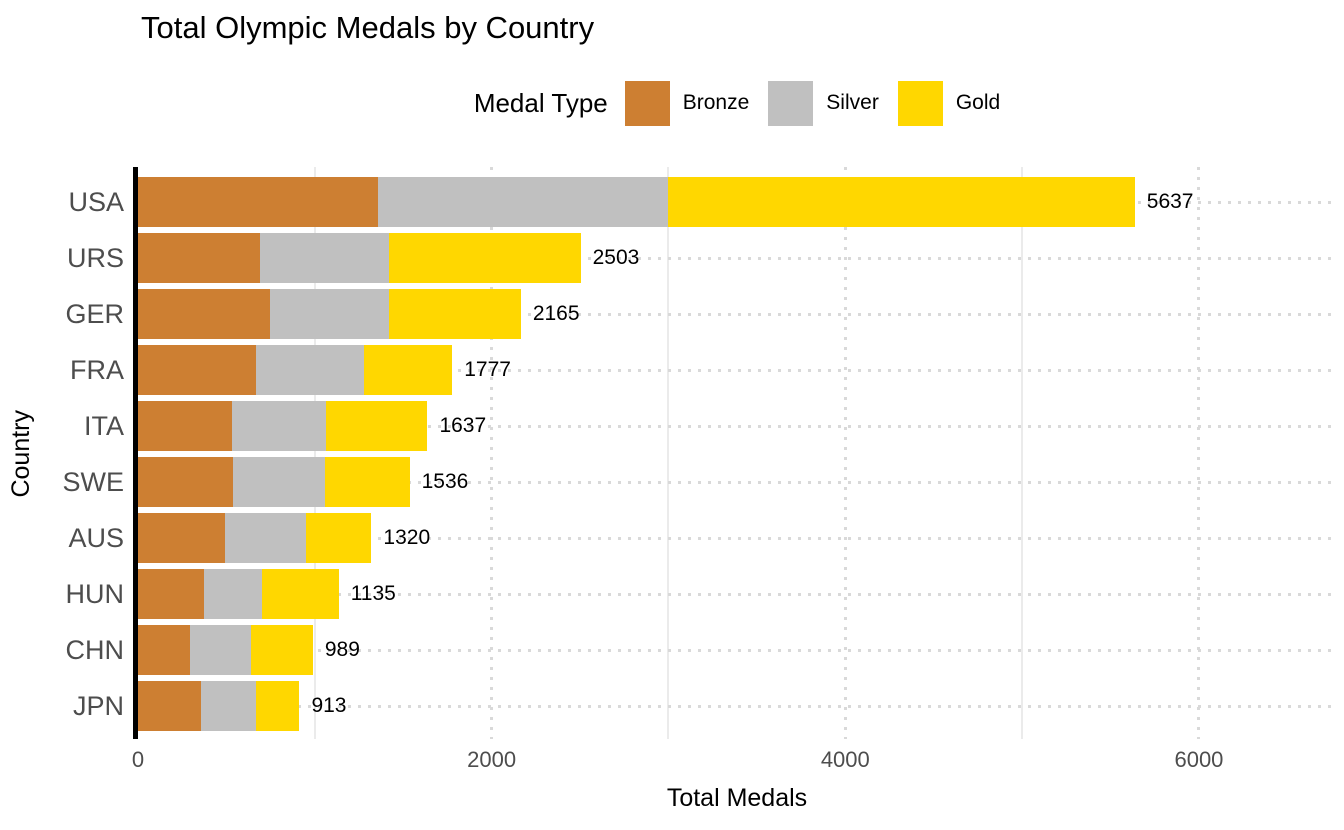 The image size is (1344, 830). Describe the element at coordinates (737, 798) in the screenshot. I see `x-axis-title: Total Medals` at that location.